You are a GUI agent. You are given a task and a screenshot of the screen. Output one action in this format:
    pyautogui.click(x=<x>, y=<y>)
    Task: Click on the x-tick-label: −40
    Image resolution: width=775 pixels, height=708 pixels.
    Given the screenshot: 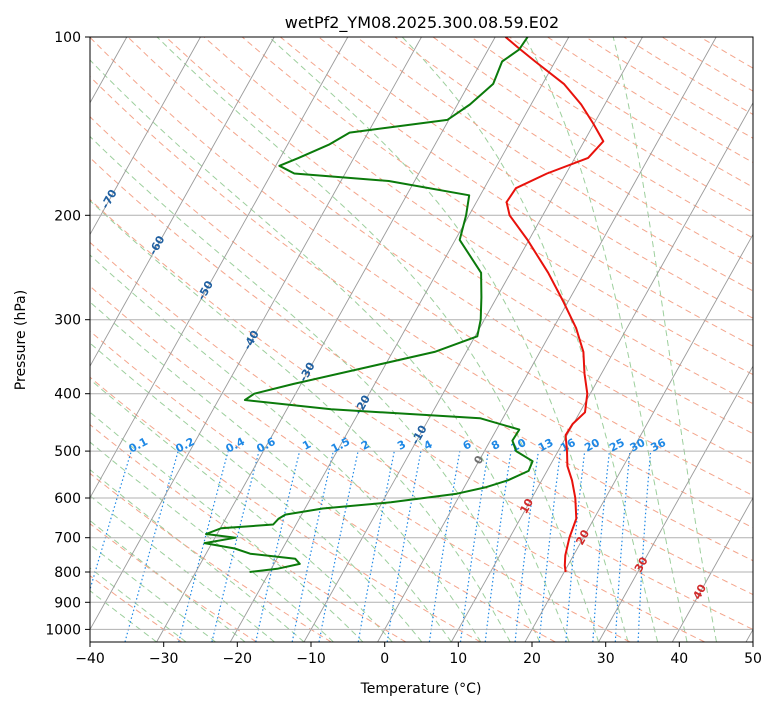 What is the action you would take?
    pyautogui.click(x=90, y=659)
    